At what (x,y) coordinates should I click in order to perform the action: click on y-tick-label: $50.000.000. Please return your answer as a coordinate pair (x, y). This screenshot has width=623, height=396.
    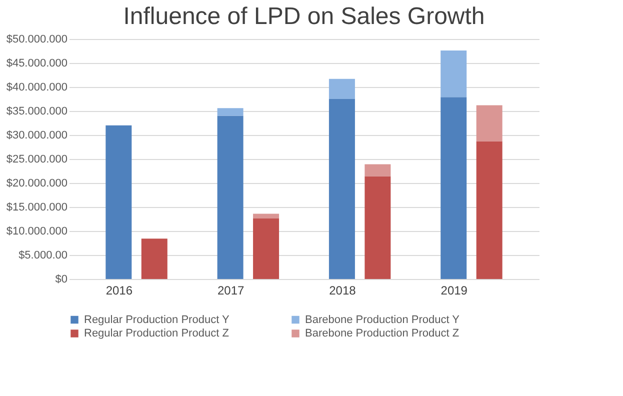
    Looking at the image, I should click on (37, 40).